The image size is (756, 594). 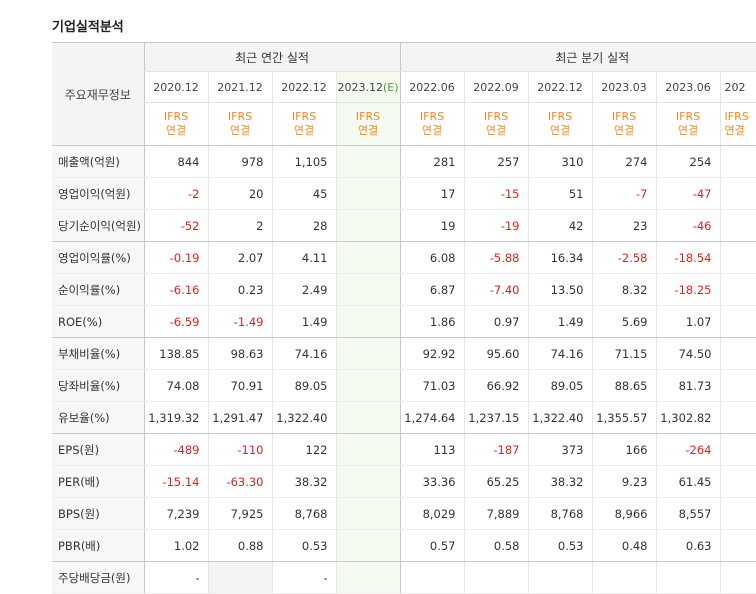 I want to click on value-cell: 0.53, so click(x=303, y=545).